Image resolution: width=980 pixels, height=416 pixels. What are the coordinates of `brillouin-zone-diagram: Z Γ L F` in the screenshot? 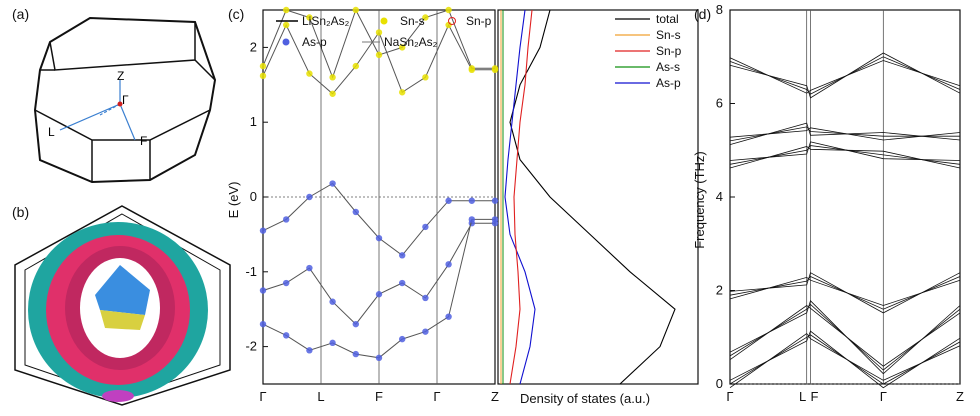 It's located at (125, 100).